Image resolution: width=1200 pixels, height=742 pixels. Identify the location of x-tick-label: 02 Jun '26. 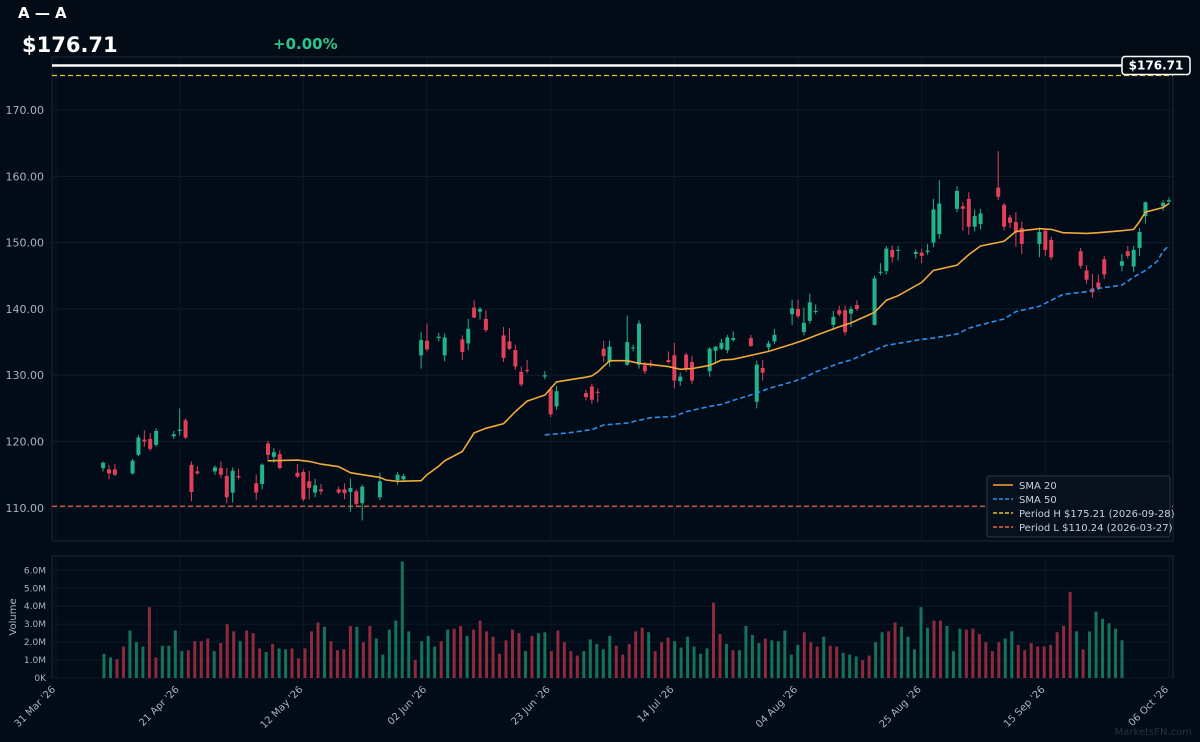
(407, 705).